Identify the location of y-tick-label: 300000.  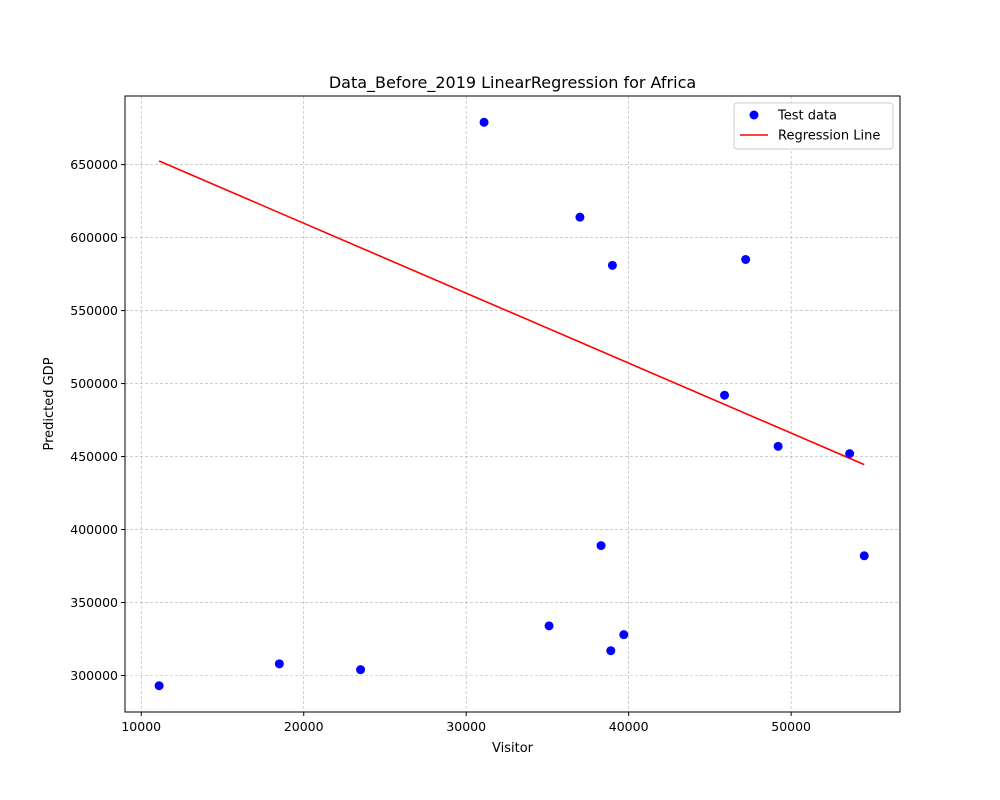
(94, 675).